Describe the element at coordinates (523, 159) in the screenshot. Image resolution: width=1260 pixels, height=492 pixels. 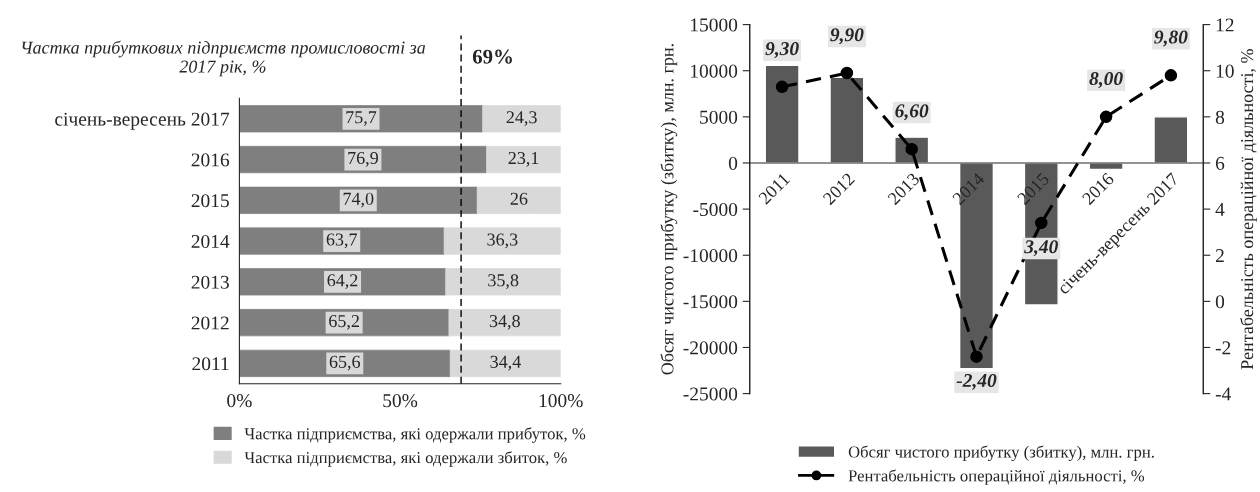
I see `data-label: 23,1` at that location.